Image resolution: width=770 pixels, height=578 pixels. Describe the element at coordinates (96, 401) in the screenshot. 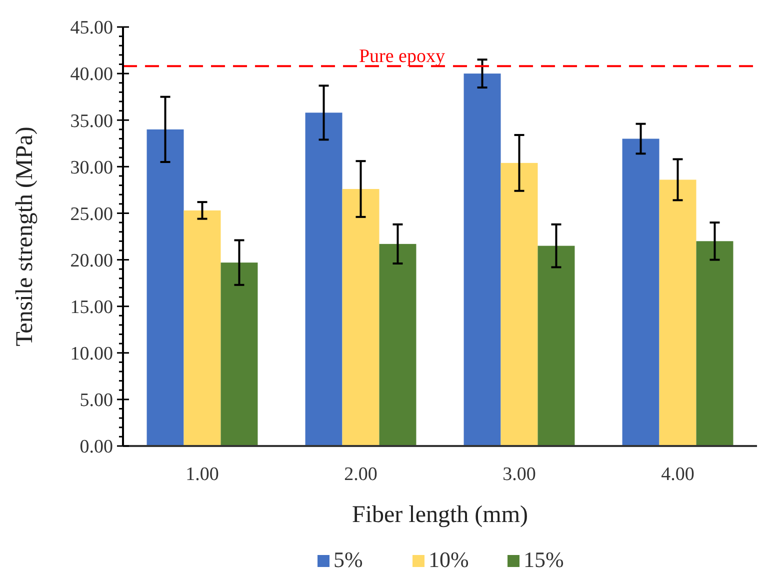

I see `y-tick-label: 5.00` at that location.